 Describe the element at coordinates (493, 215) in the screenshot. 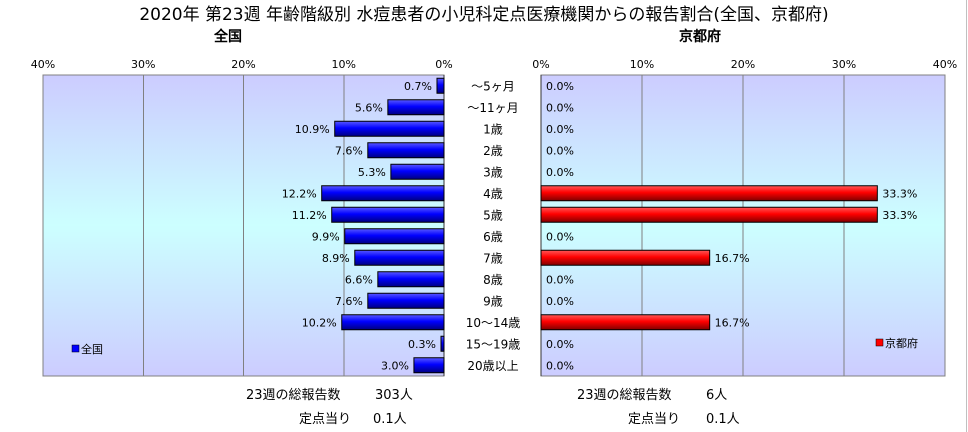

I see `category-label: 5歳` at that location.